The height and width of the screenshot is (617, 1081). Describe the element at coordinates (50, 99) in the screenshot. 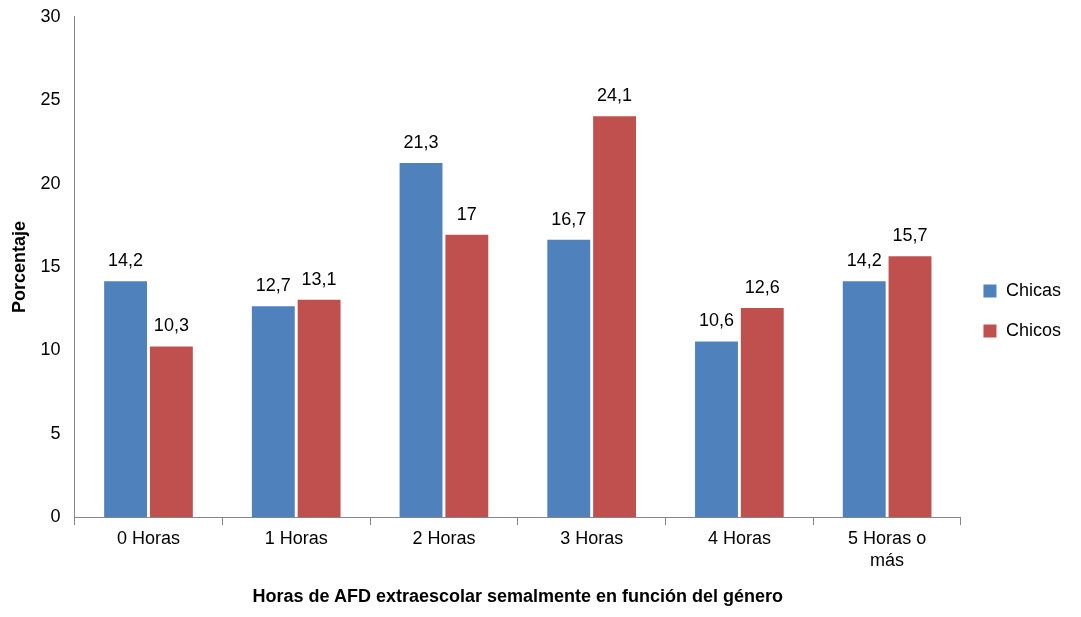

I see `y-tick-label: 25` at that location.